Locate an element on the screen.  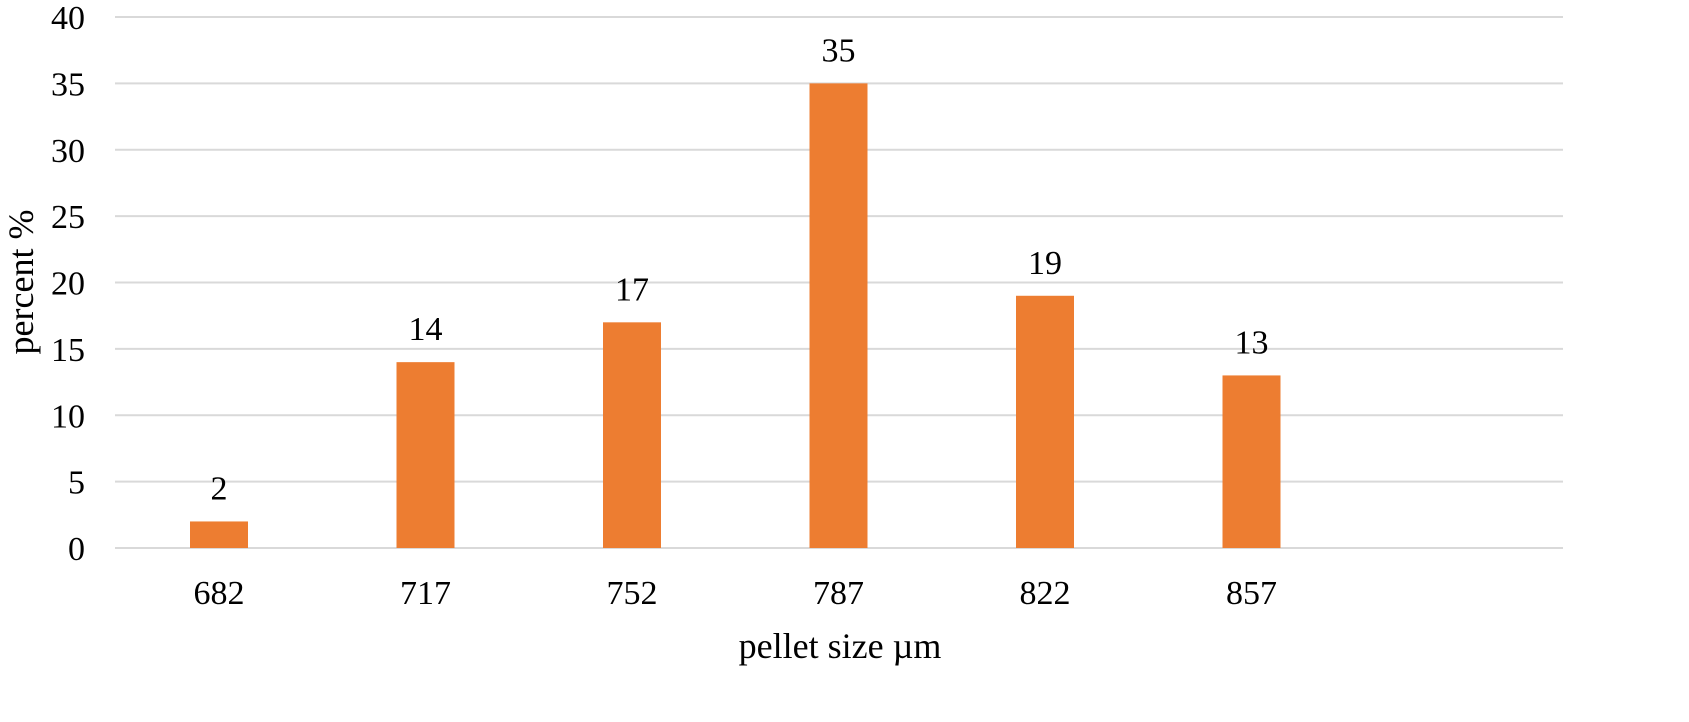
y-tick-label: 40 is located at coordinates (68, 18).